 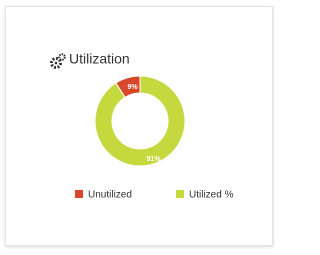 I want to click on value-label: 91%, so click(x=153, y=159).